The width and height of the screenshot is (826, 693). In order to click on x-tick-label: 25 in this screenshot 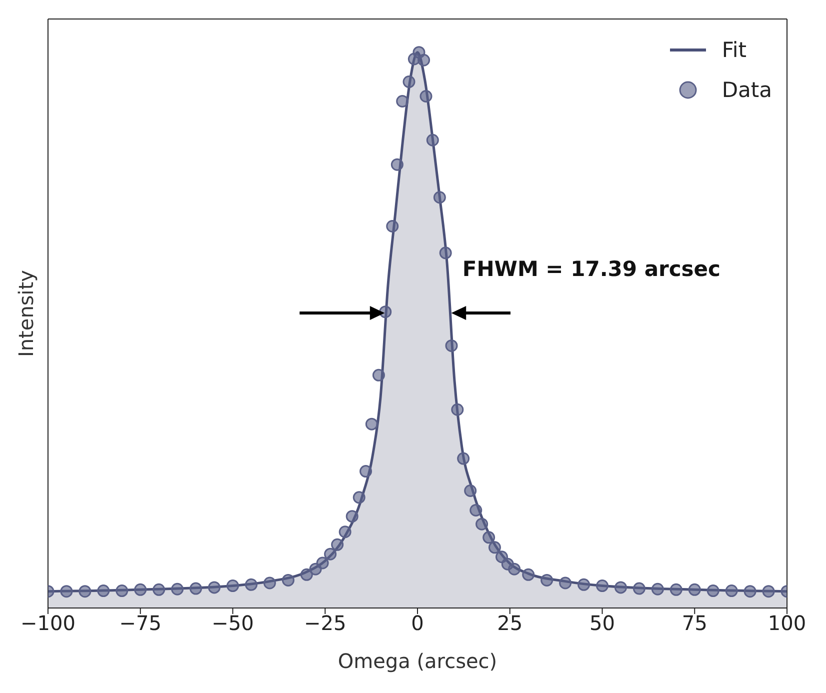, I will do `click(510, 623)`.